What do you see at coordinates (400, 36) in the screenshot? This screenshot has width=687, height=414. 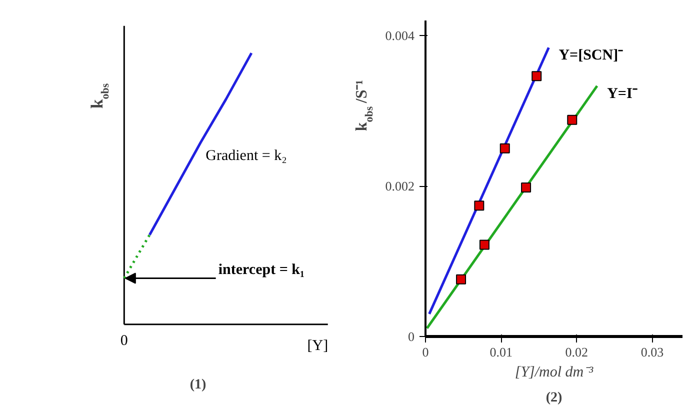 I see `y-tick-label: 0.004` at bounding box center [400, 36].